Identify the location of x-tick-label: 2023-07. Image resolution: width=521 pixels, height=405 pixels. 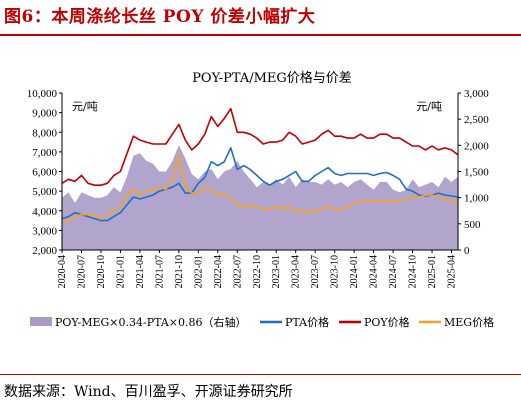
(315, 271).